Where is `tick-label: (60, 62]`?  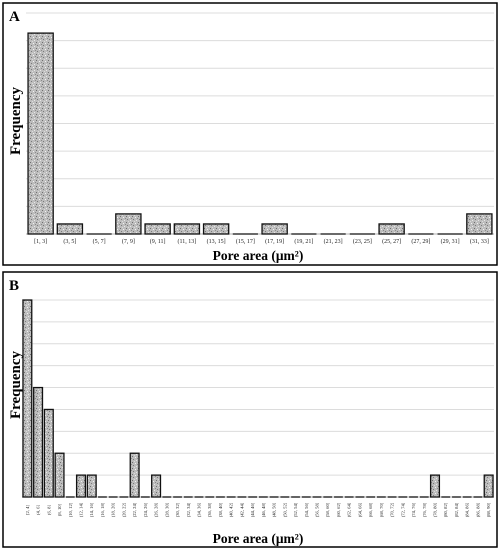
tick-label: (60, 62] is located at coordinates (339, 509).